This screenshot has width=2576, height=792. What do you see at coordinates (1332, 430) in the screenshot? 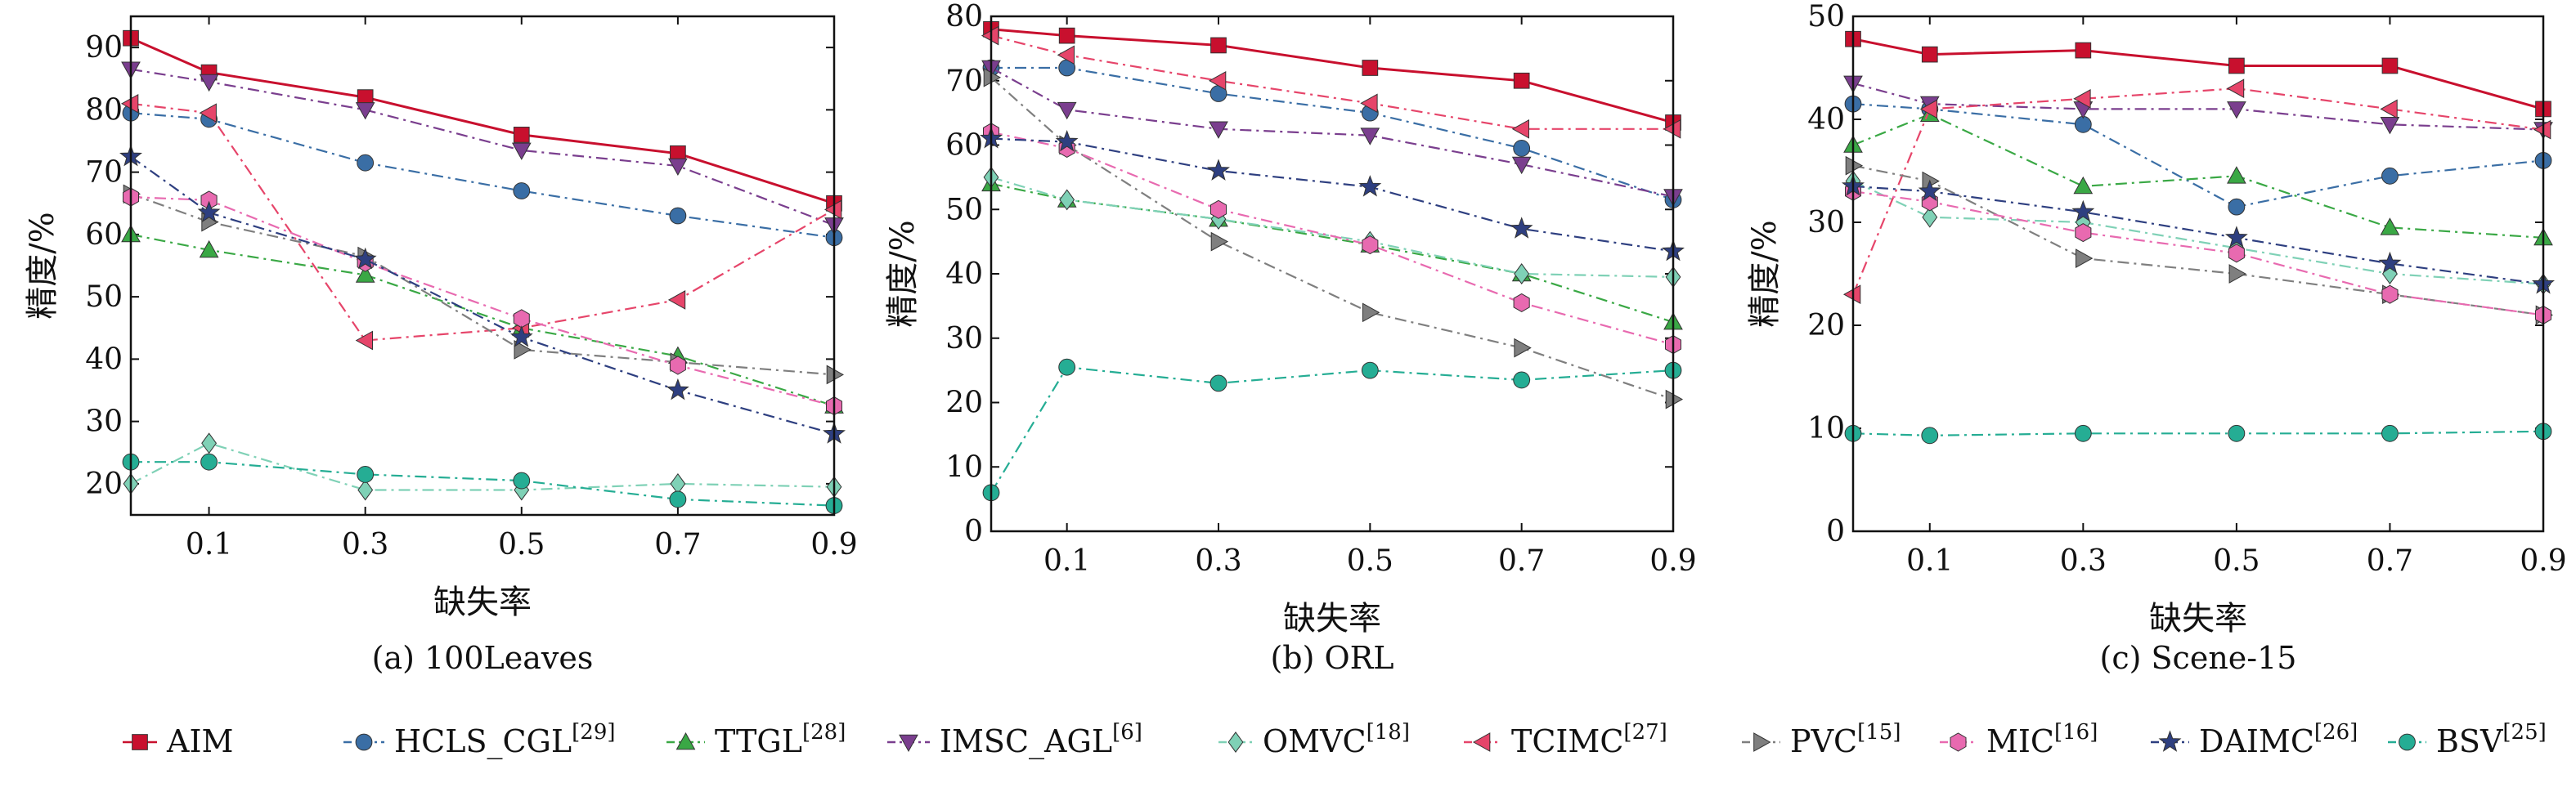
I see `series-bsv` at bounding box center [1332, 430].